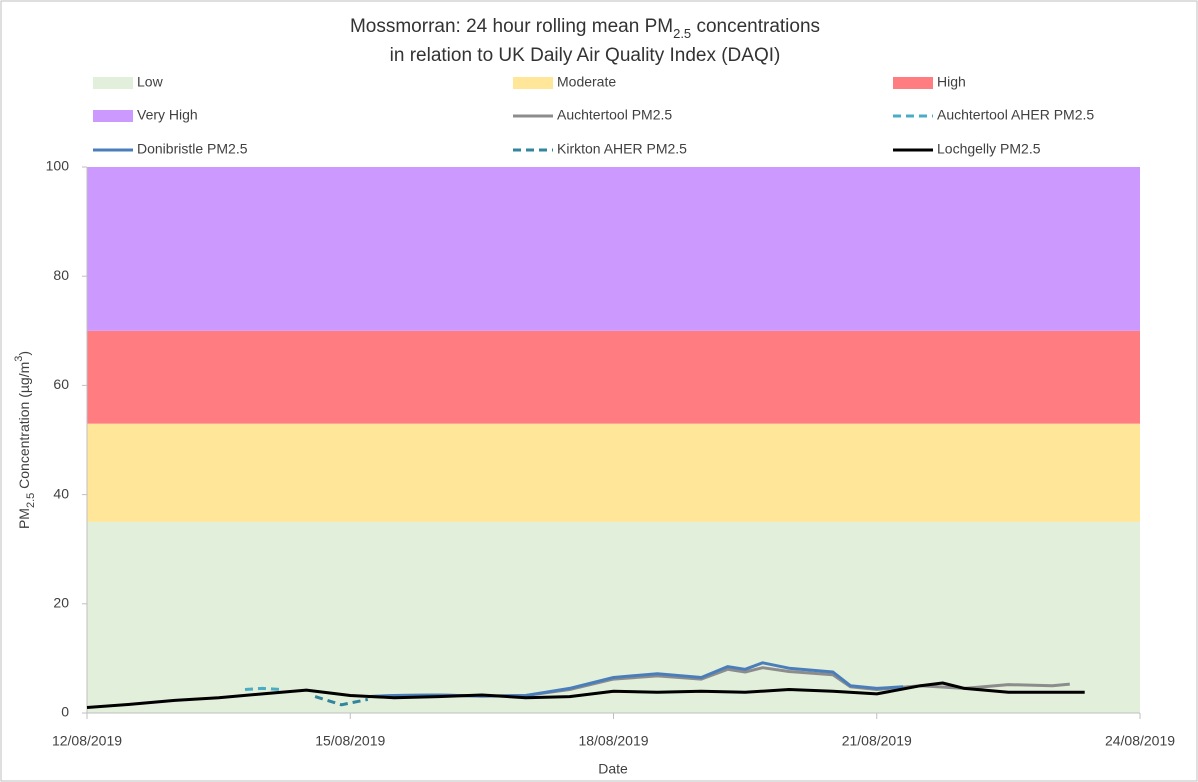 The image size is (1198, 782). What do you see at coordinates (192, 149) in the screenshot?
I see `legend-label: Donibristle PM2.5` at bounding box center [192, 149].